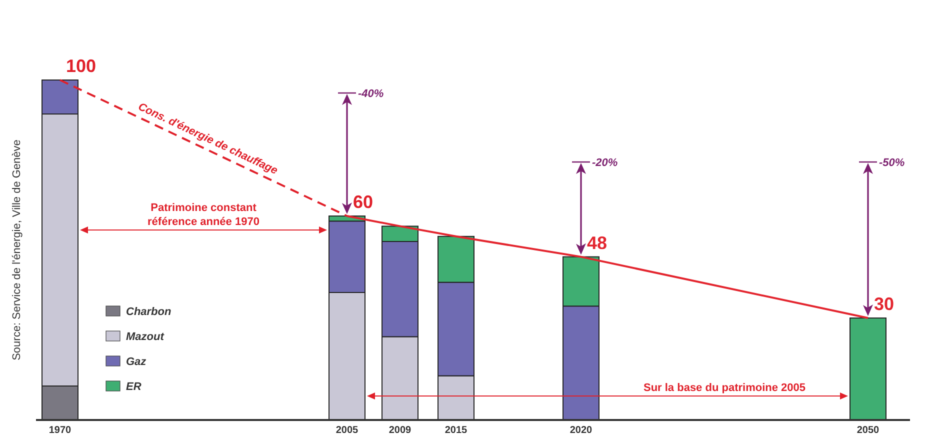  What do you see at coordinates (17, 250) in the screenshot?
I see `source-note: Source: Service de l'énergie, Ville de Genève` at bounding box center [17, 250].